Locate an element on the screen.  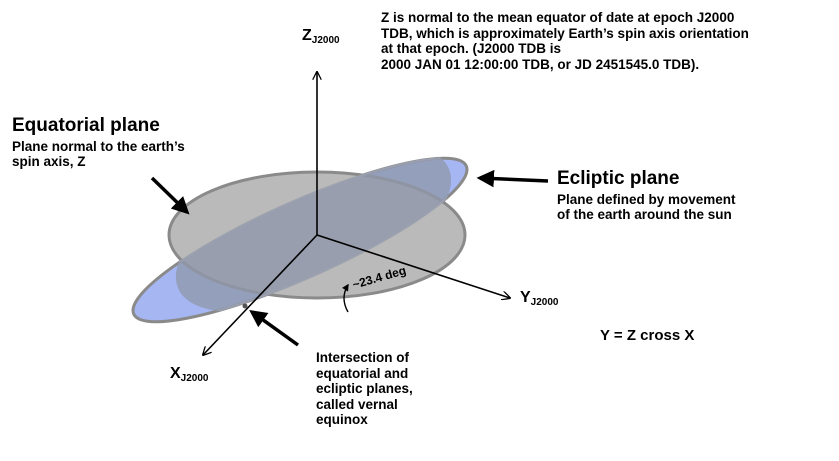
z-axis-label: ZJ2000 is located at coordinates (321, 36).